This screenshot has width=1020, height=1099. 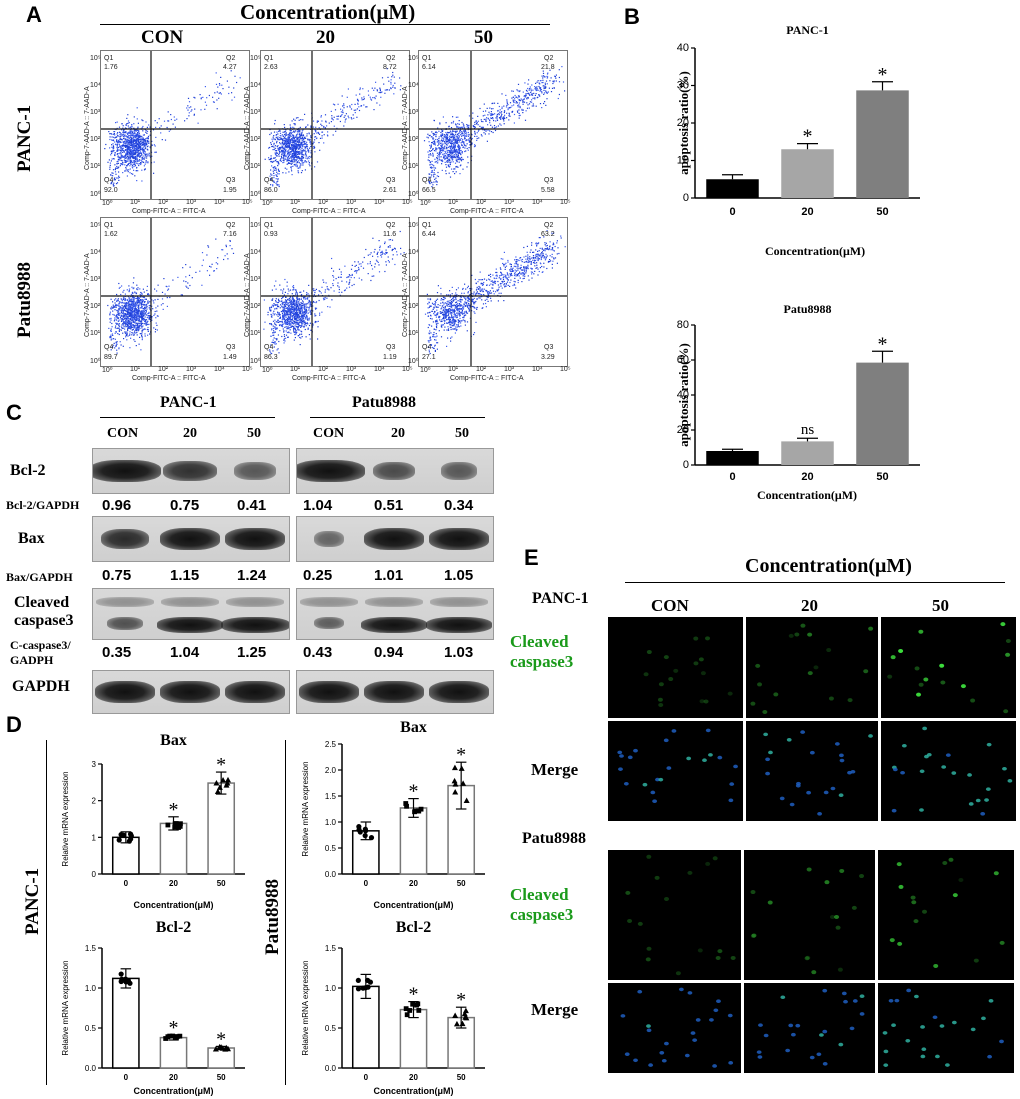 What do you see at coordinates (670, 605) in the screenshot?
I see `panel-e-col-con: CON` at bounding box center [670, 605].